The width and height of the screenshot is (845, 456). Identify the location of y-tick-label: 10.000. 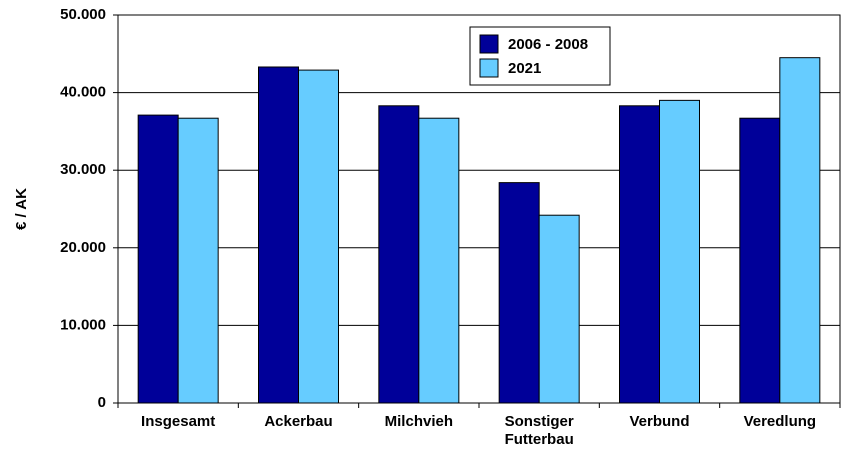
(83, 324).